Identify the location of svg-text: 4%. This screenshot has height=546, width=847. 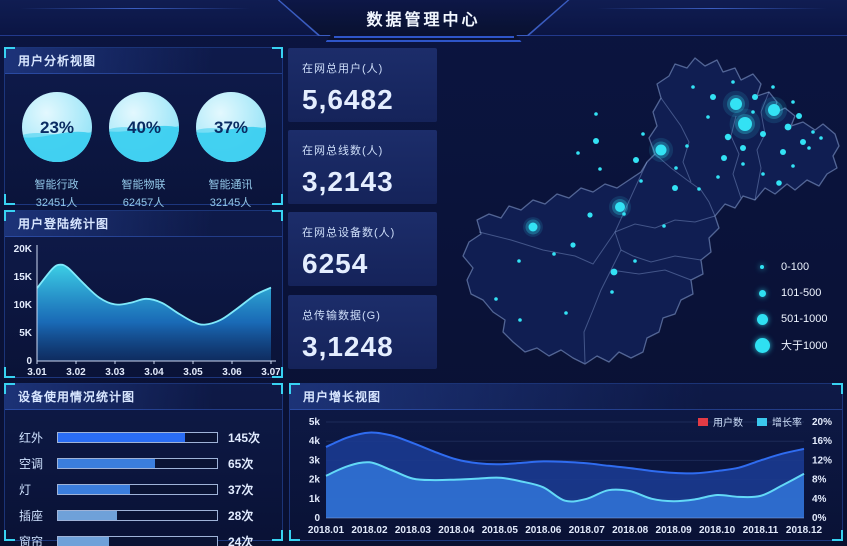
(819, 499).